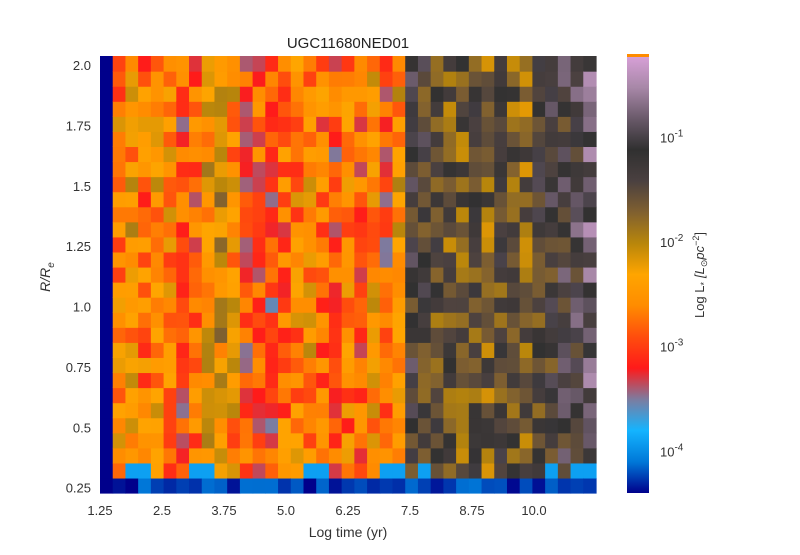 This screenshot has height=555, width=800. Describe the element at coordinates (78, 488) in the screenshot. I see `y-tick-label: 0.25` at that location.